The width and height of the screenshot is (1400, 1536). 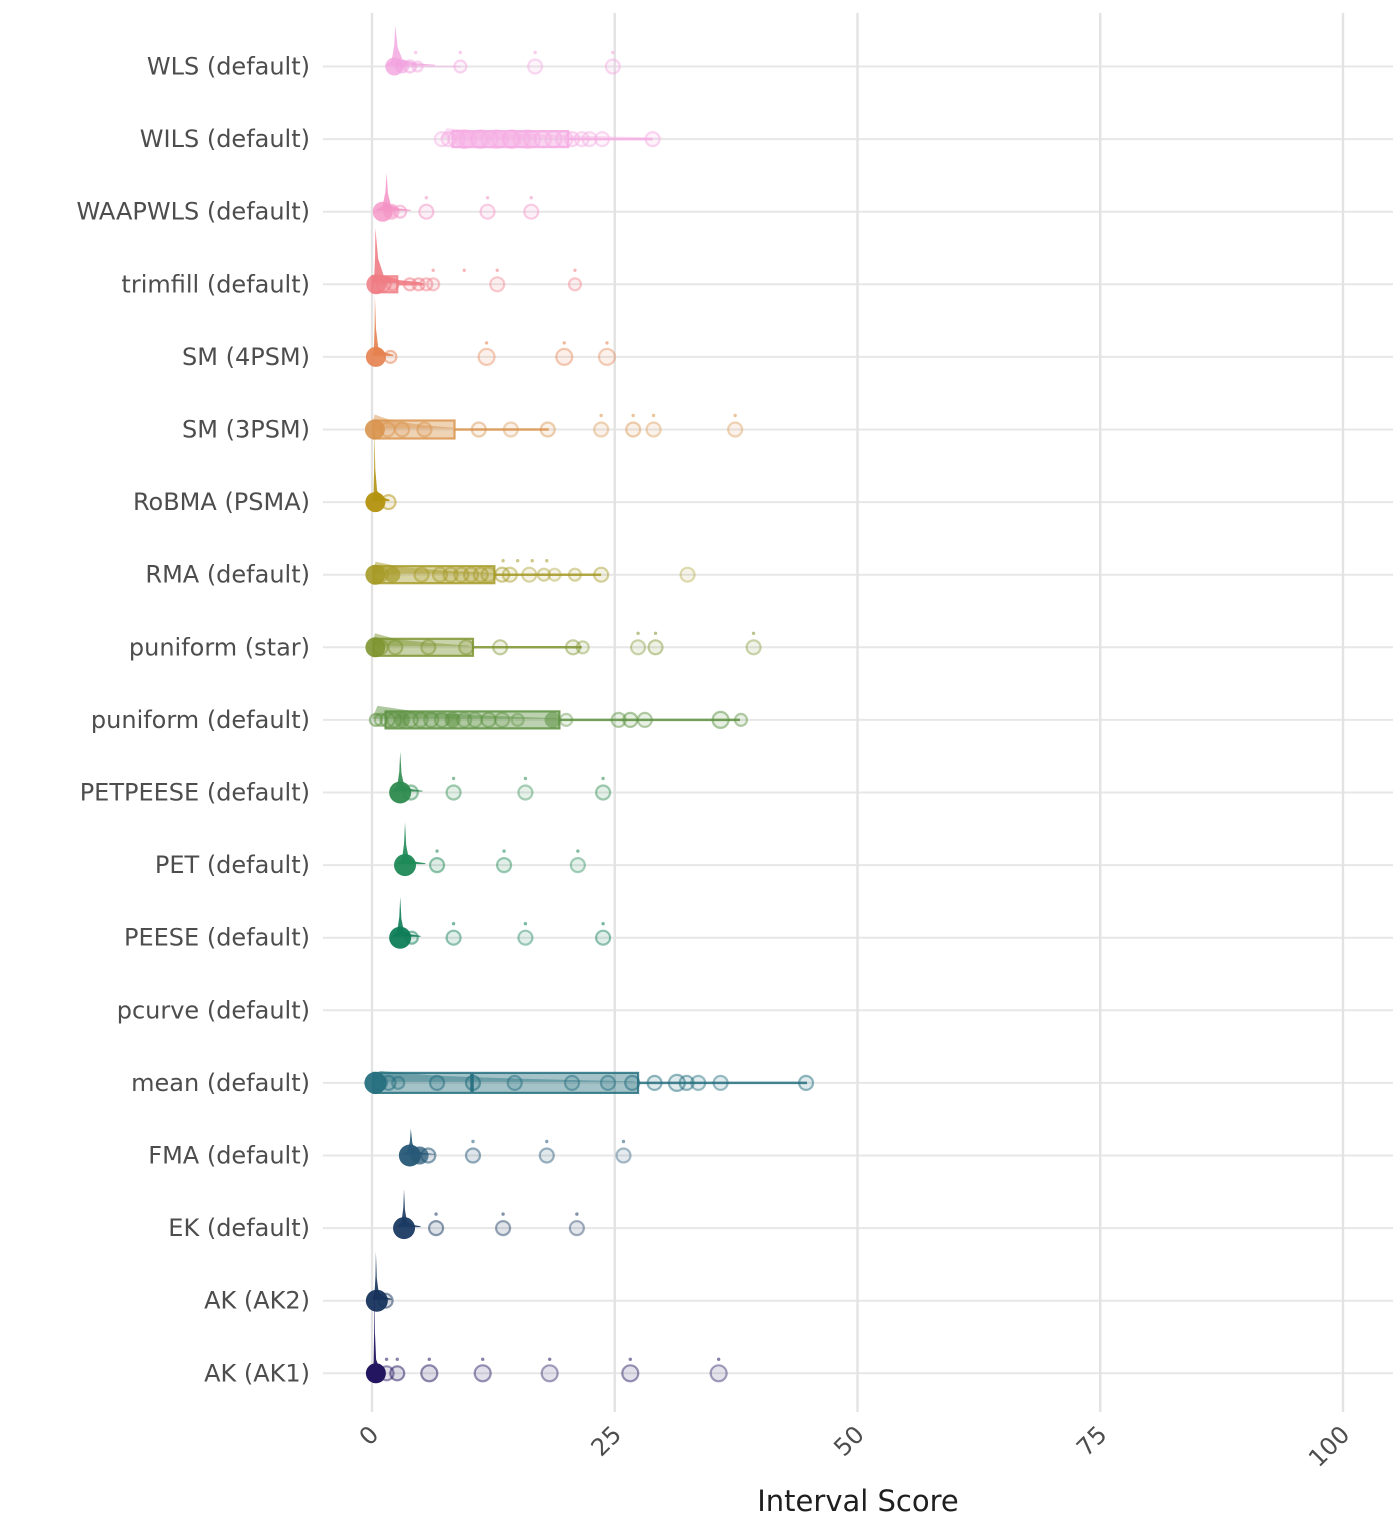 What do you see at coordinates (220, 1083) in the screenshot?
I see `y-axis-label: mean (default)` at bounding box center [220, 1083].